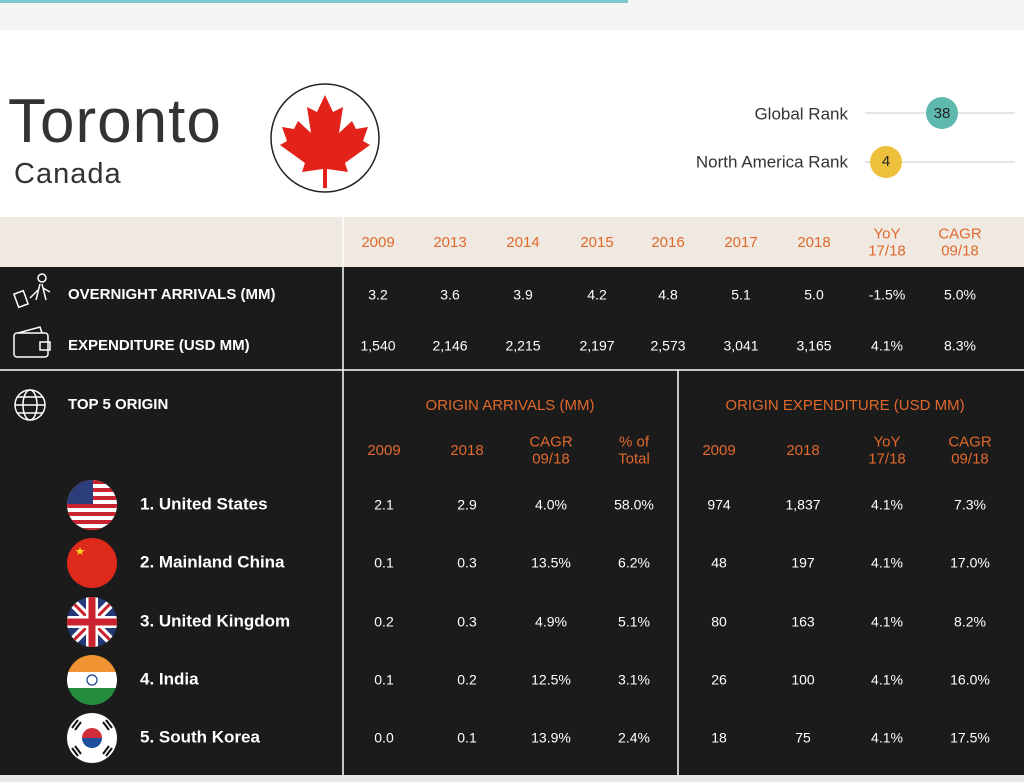 The height and width of the screenshot is (782, 1024). What do you see at coordinates (668, 294) in the screenshot?
I see `cell: 4.8` at bounding box center [668, 294].